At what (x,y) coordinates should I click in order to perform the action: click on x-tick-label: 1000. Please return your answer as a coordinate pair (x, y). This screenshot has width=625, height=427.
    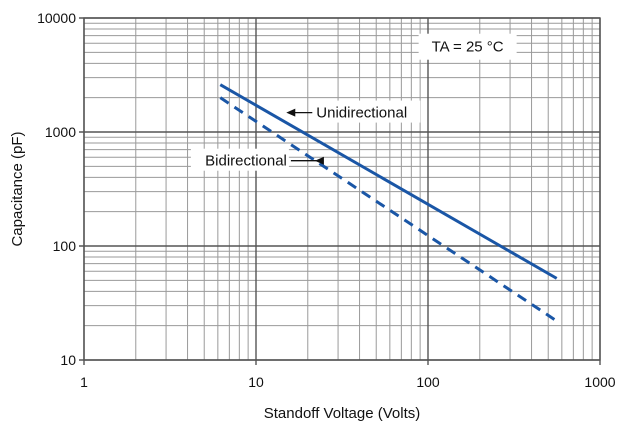
    Looking at the image, I should click on (599, 382).